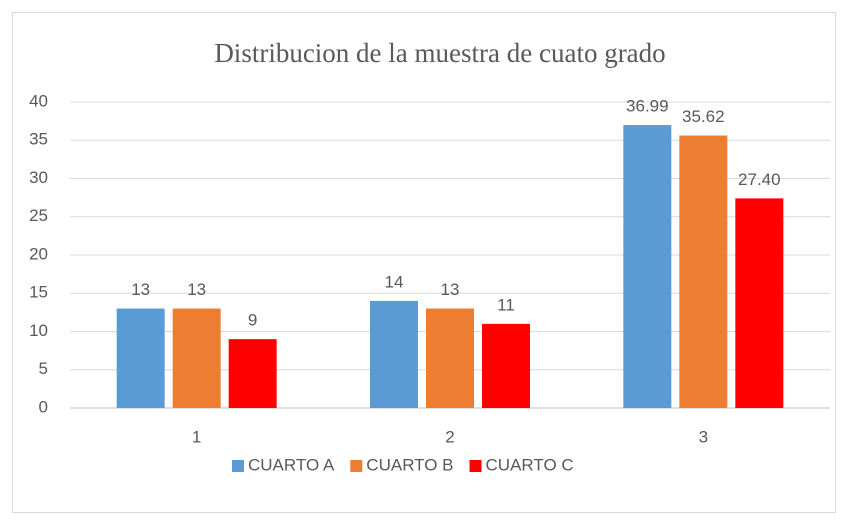  Describe the element at coordinates (38, 292) in the screenshot. I see `y-tick-label: 15` at that location.